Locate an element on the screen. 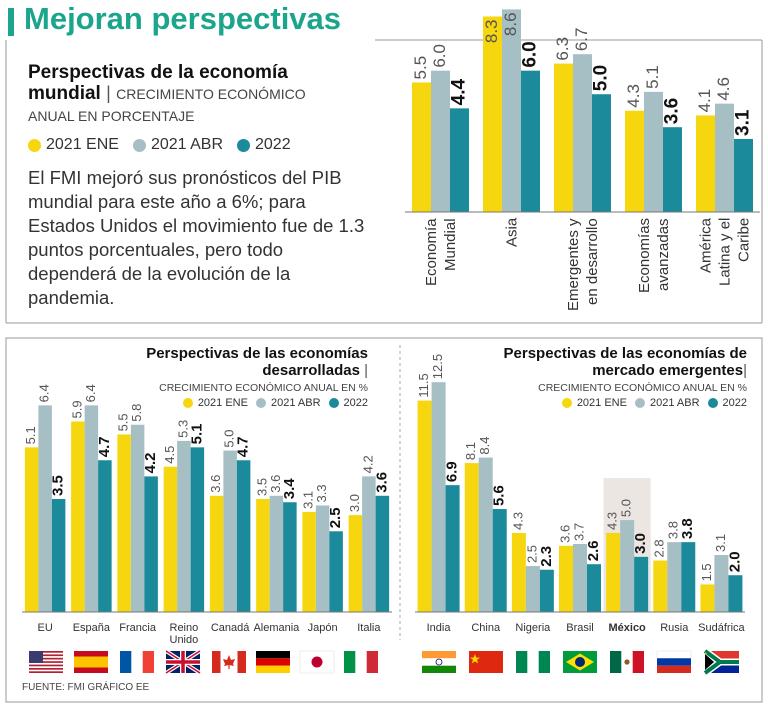 This screenshot has height=708, width=768. flag-ru is located at coordinates (674, 661).